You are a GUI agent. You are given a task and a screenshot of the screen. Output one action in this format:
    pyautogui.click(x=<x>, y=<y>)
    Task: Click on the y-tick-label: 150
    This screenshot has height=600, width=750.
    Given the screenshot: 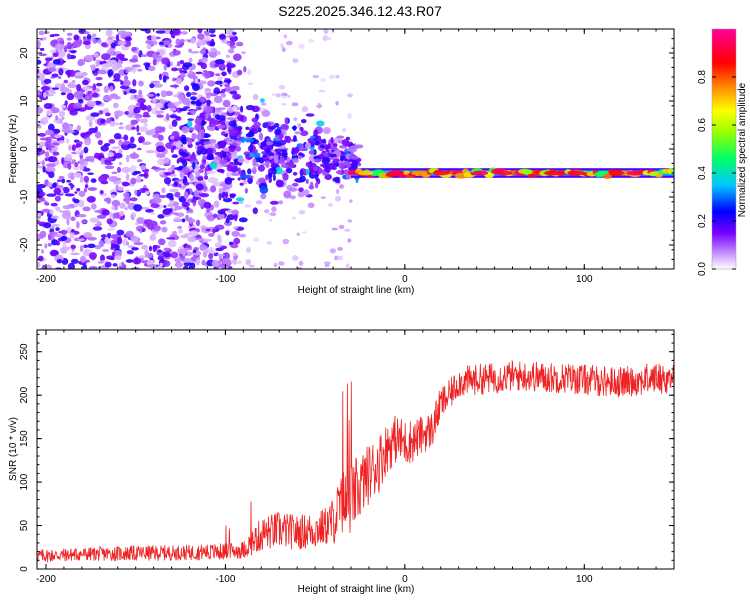 What is the action you would take?
    pyautogui.click(x=24, y=438)
    